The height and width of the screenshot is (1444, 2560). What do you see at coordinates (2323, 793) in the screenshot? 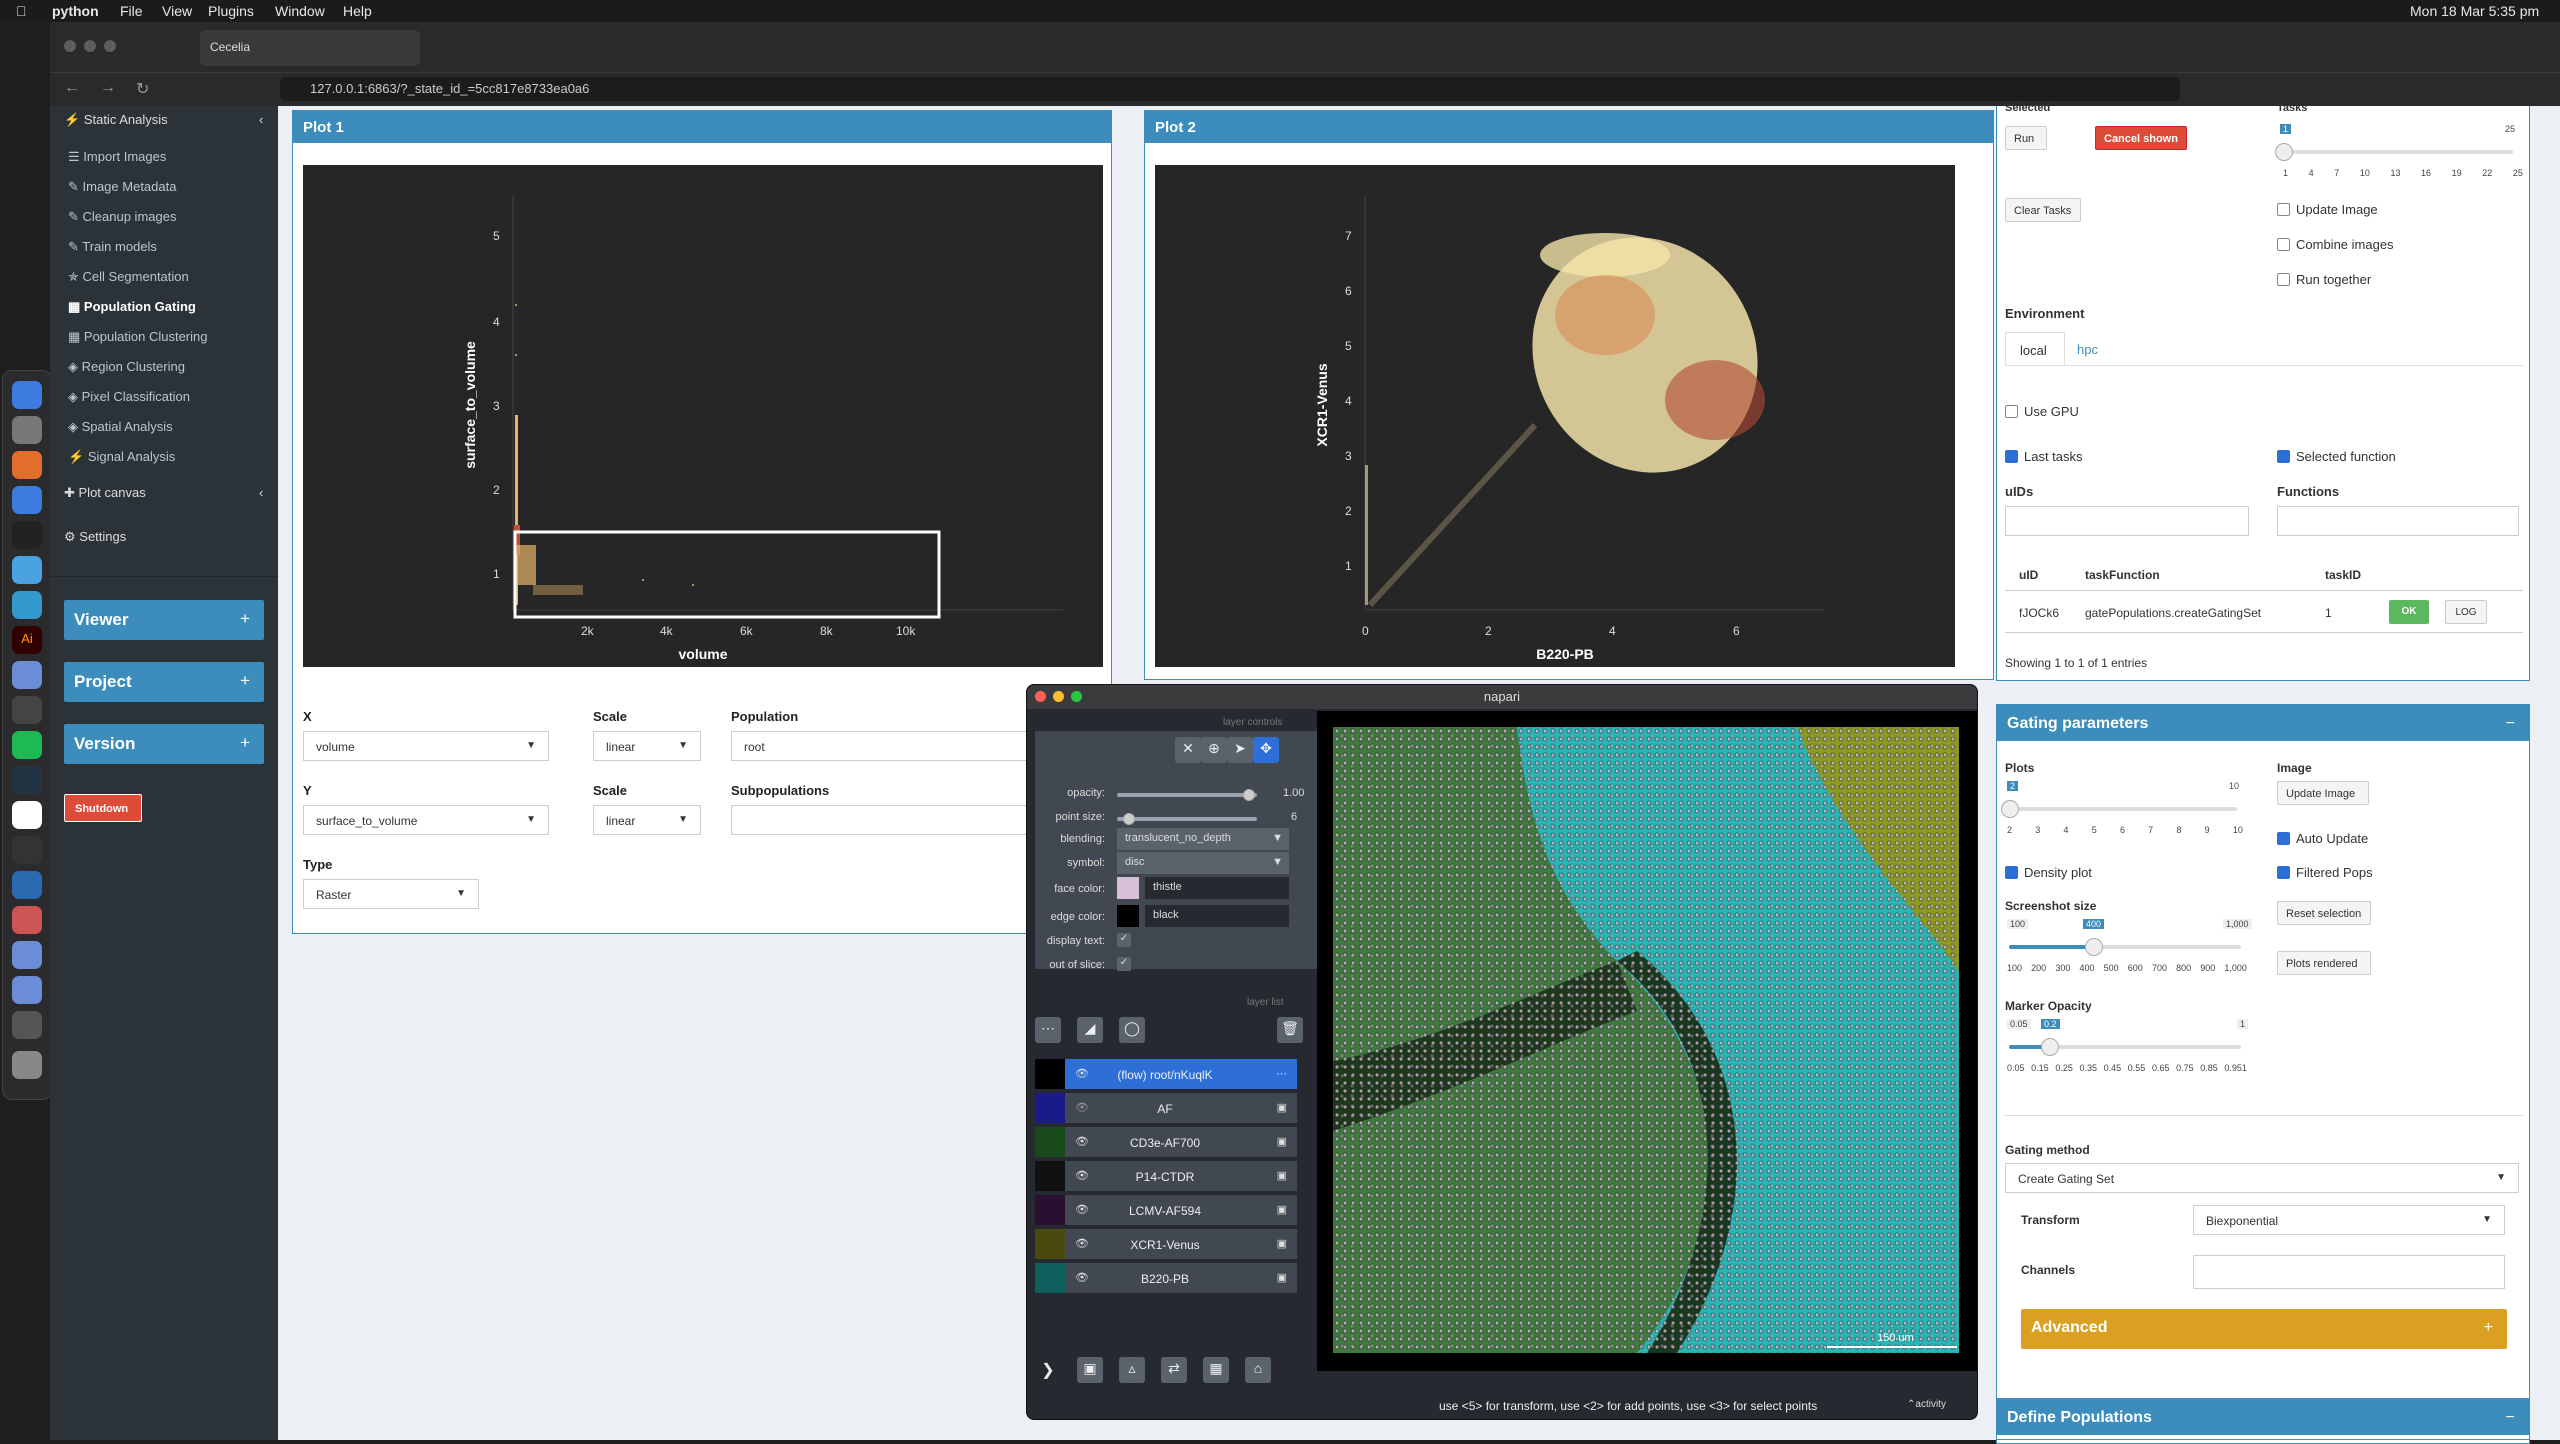
I see `update-image-button: Update Image` at bounding box center [2323, 793].